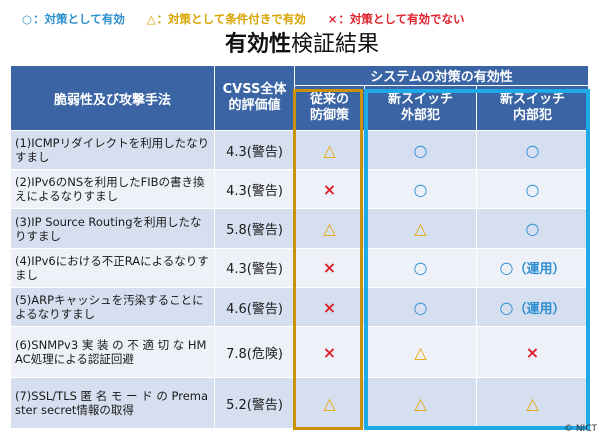  I want to click on header-ext-line1: 新スイッチ, so click(420, 99).